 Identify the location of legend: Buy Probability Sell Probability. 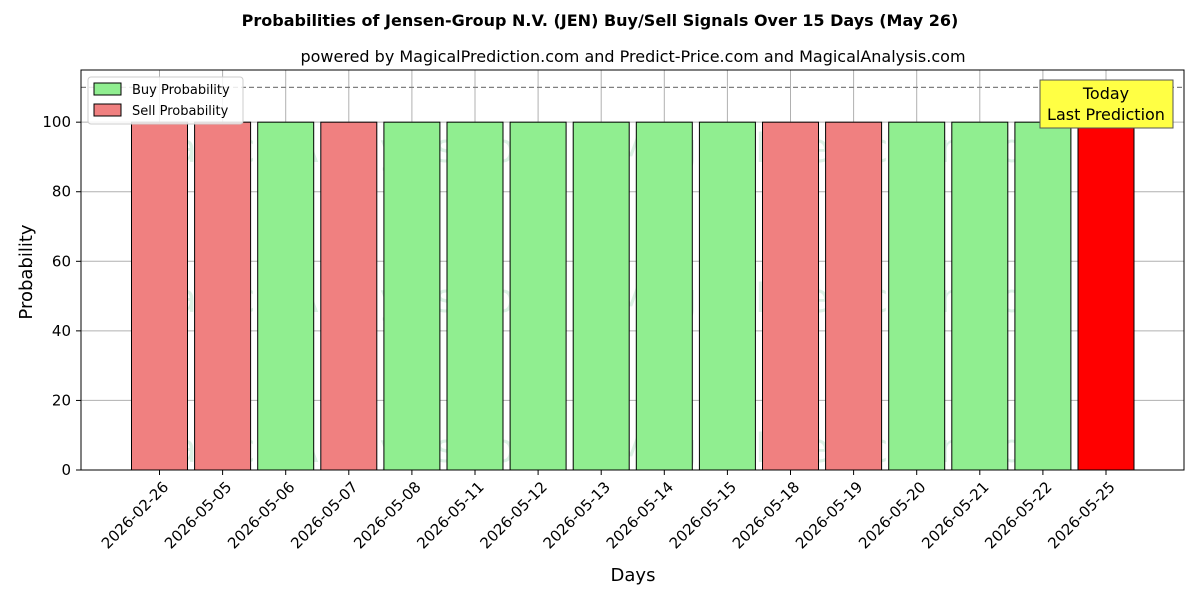
(165, 100).